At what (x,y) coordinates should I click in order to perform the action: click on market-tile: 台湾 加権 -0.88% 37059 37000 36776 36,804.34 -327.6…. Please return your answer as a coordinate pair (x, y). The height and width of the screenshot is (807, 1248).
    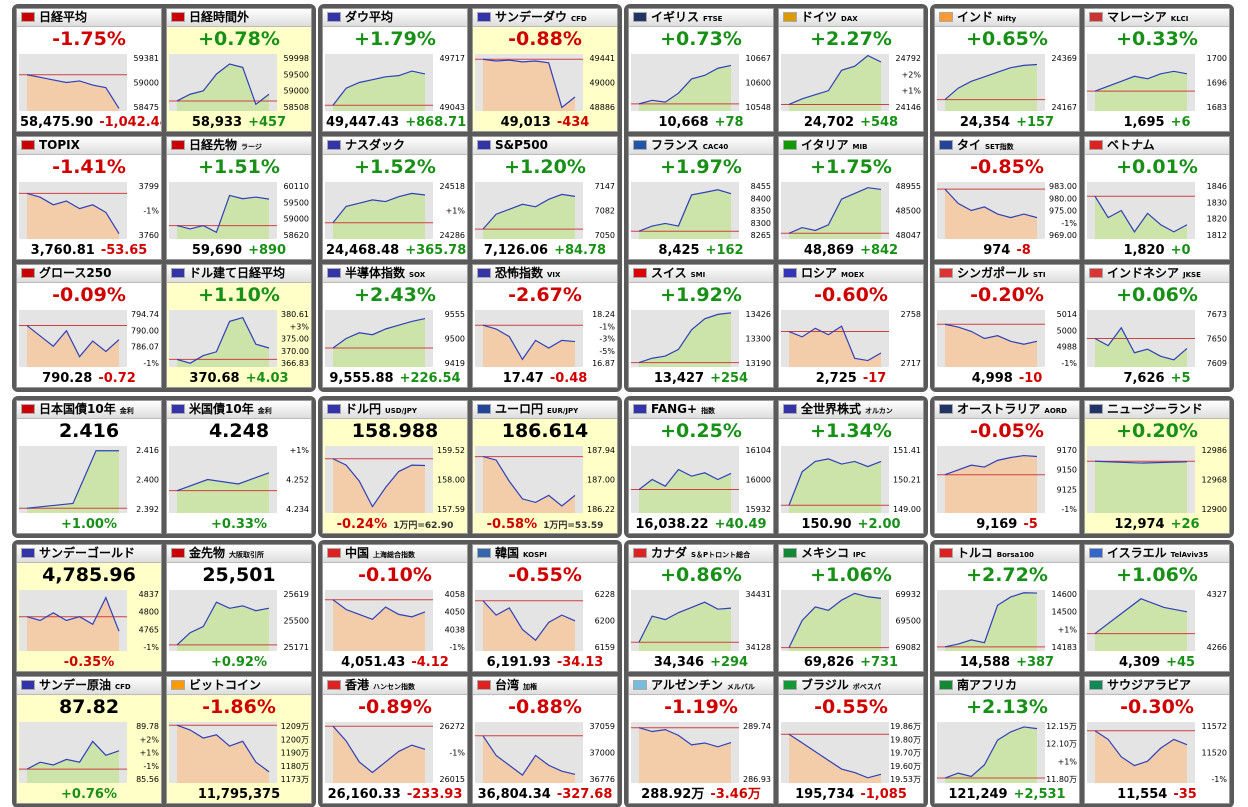
    Looking at the image, I should click on (545, 740).